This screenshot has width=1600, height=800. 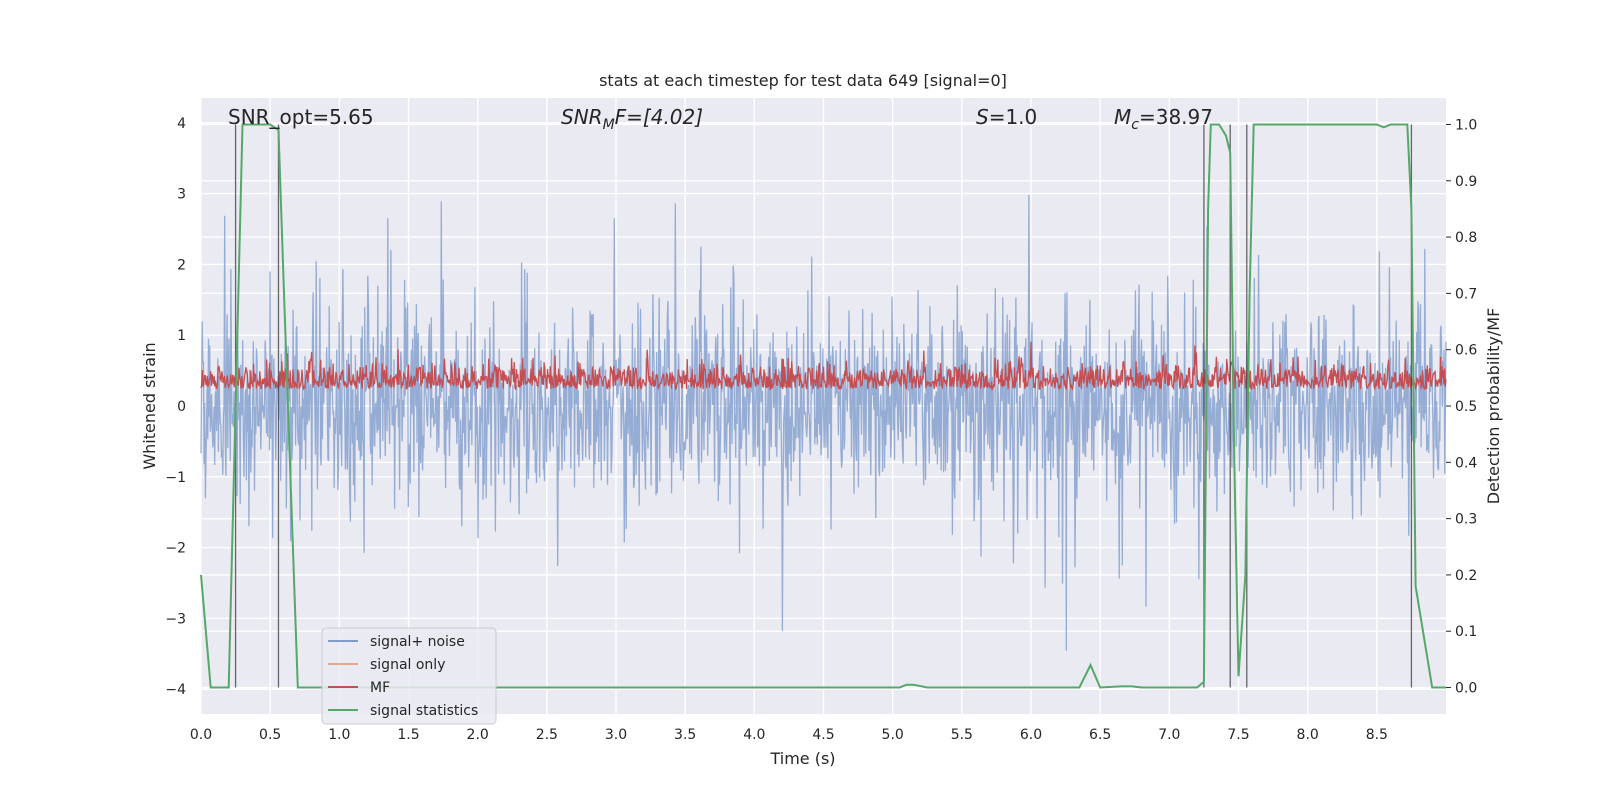 I want to click on right-y-tick-label: 0.5, so click(x=1466, y=407).